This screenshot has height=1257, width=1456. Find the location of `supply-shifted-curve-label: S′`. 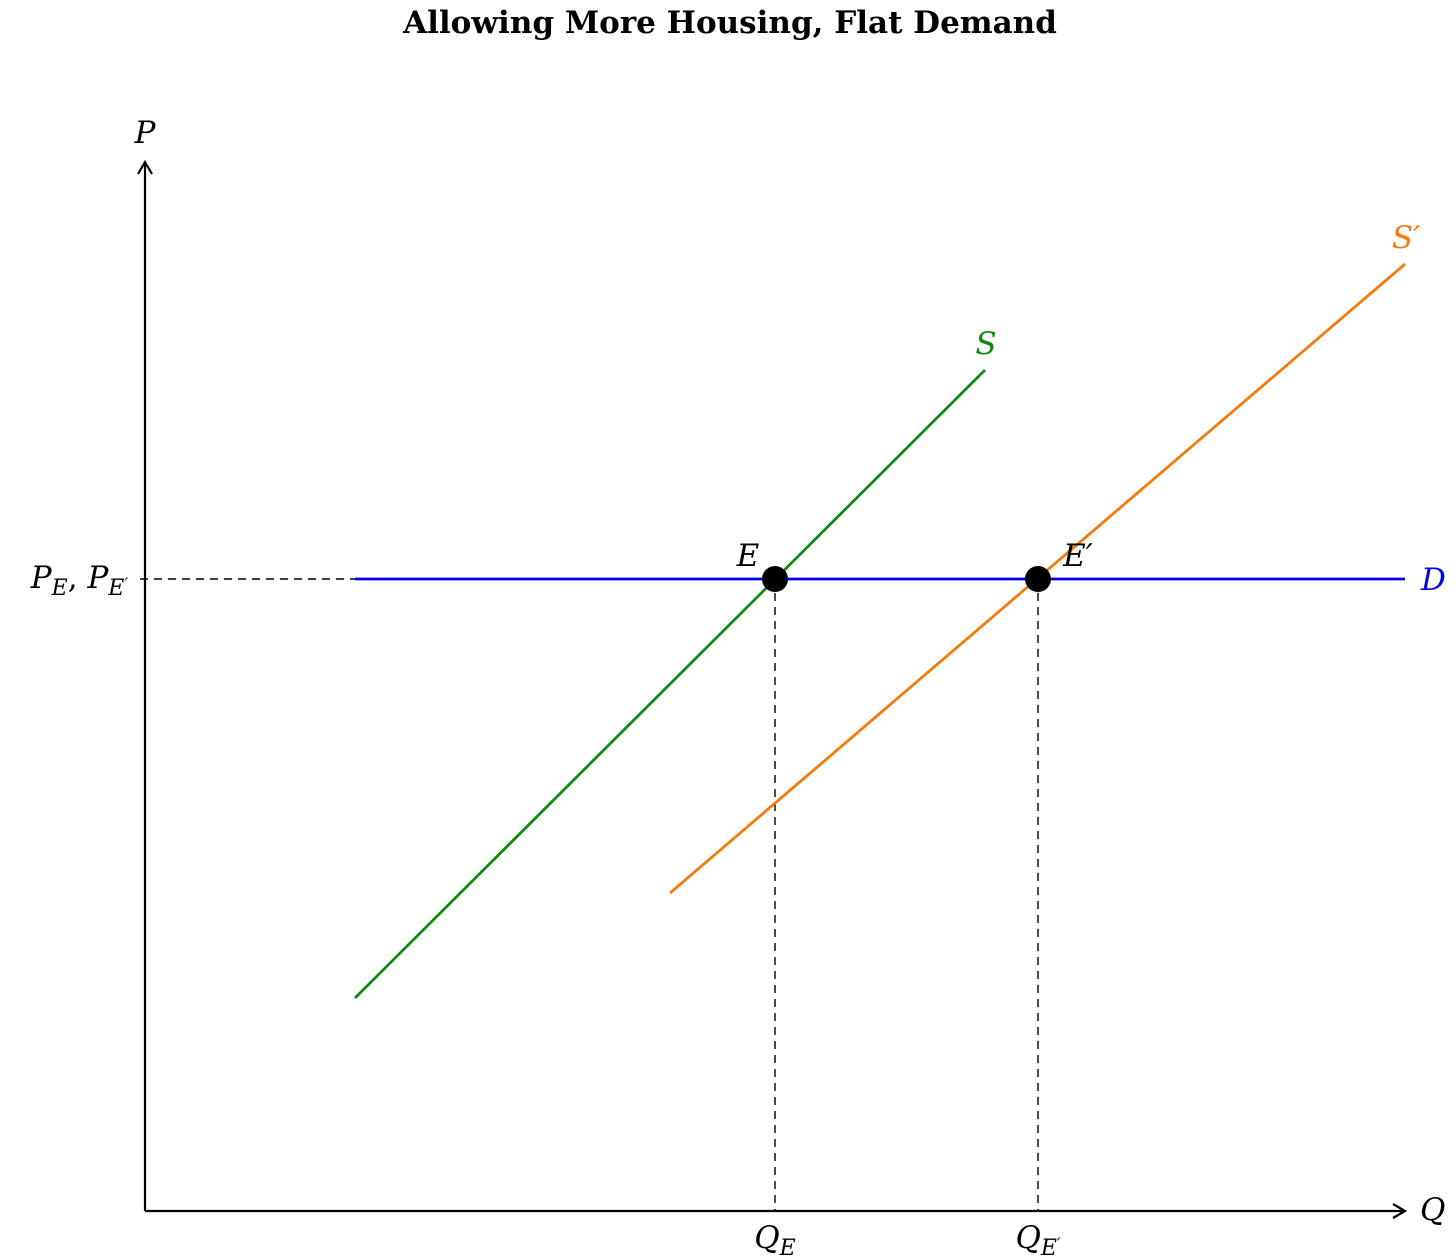

supply-shifted-curve-label: S′ is located at coordinates (1406, 238).